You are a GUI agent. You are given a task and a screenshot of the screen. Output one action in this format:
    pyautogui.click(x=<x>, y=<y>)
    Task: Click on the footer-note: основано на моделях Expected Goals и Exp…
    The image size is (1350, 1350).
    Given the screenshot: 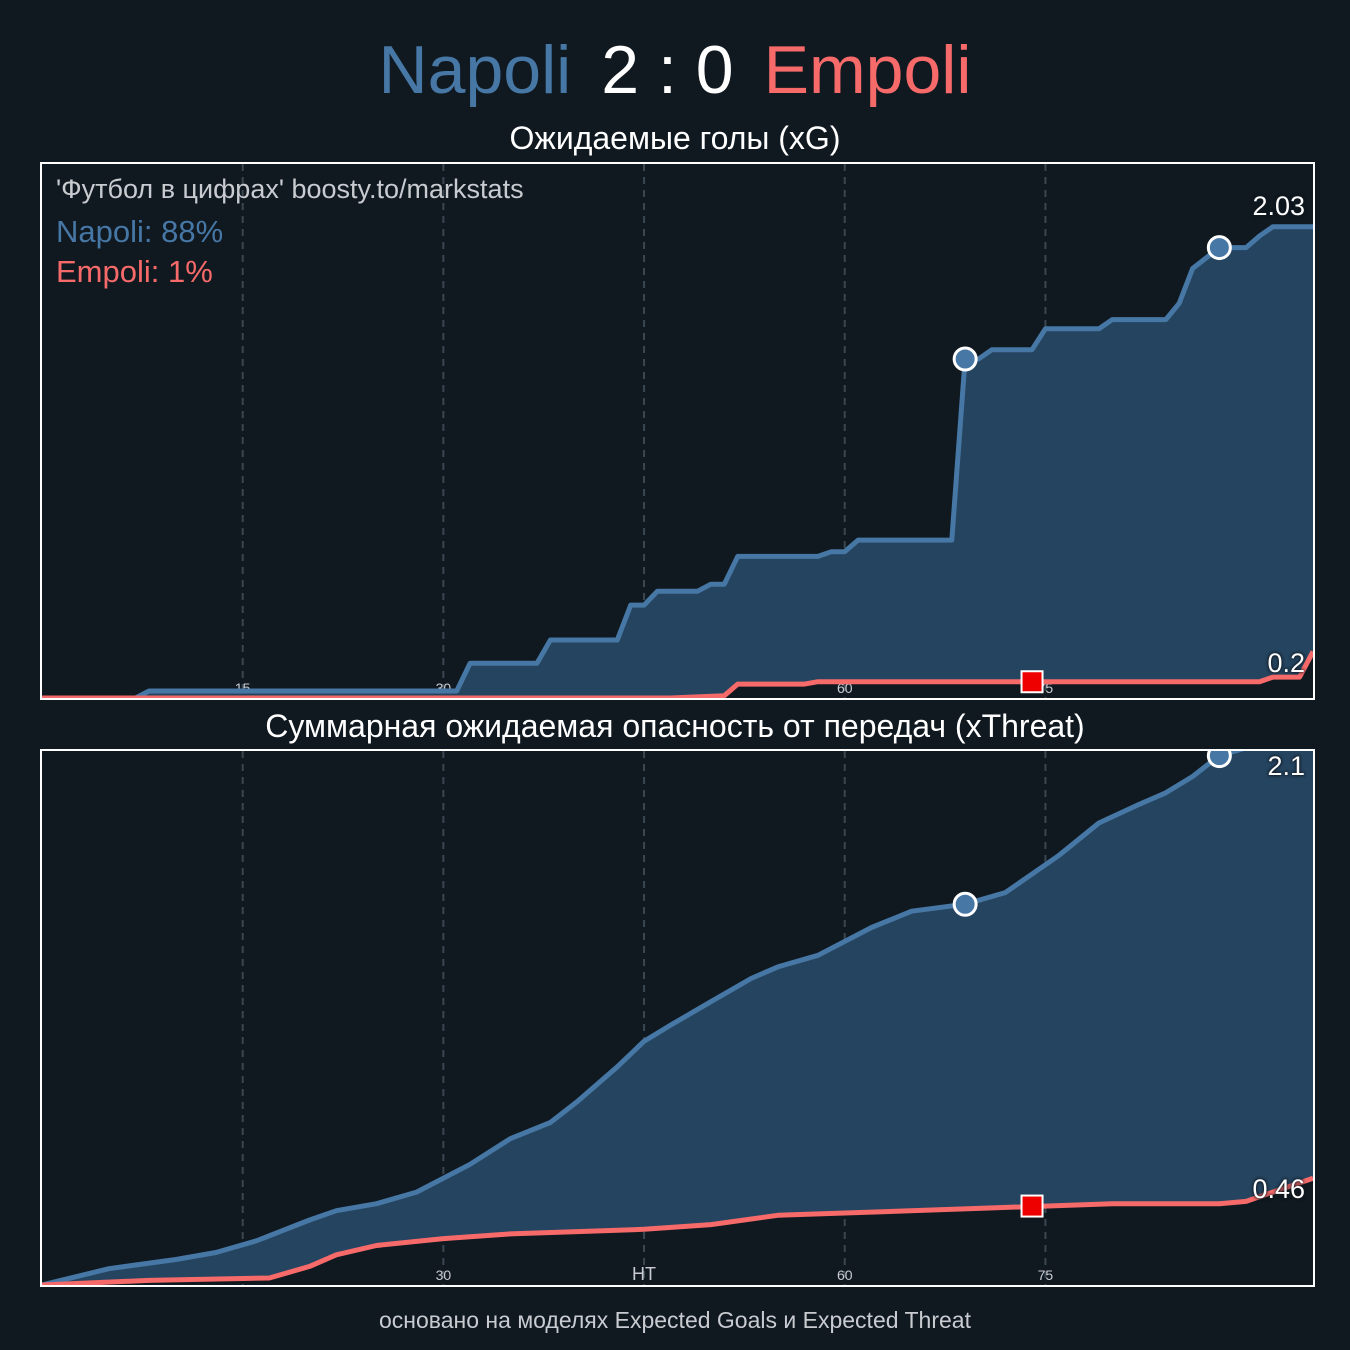 What is the action you would take?
    pyautogui.click(x=675, y=1320)
    